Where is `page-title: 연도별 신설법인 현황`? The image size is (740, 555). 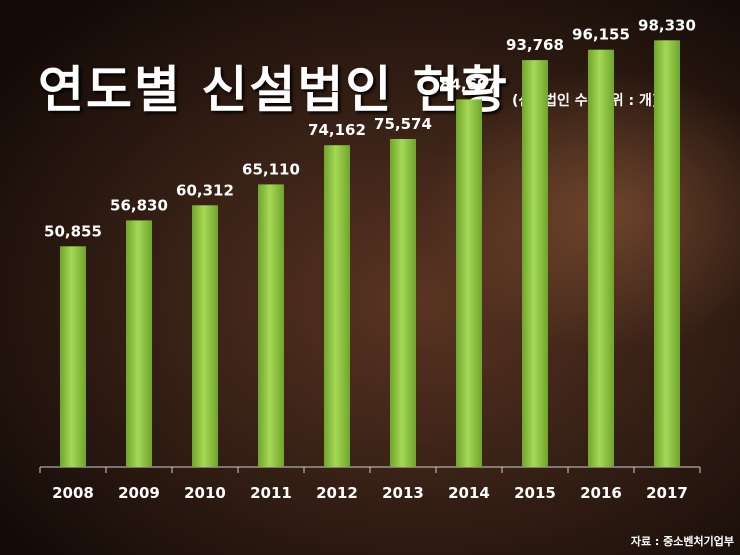
page-title: 연도별 신설법인 현황 is located at coordinates (273, 90).